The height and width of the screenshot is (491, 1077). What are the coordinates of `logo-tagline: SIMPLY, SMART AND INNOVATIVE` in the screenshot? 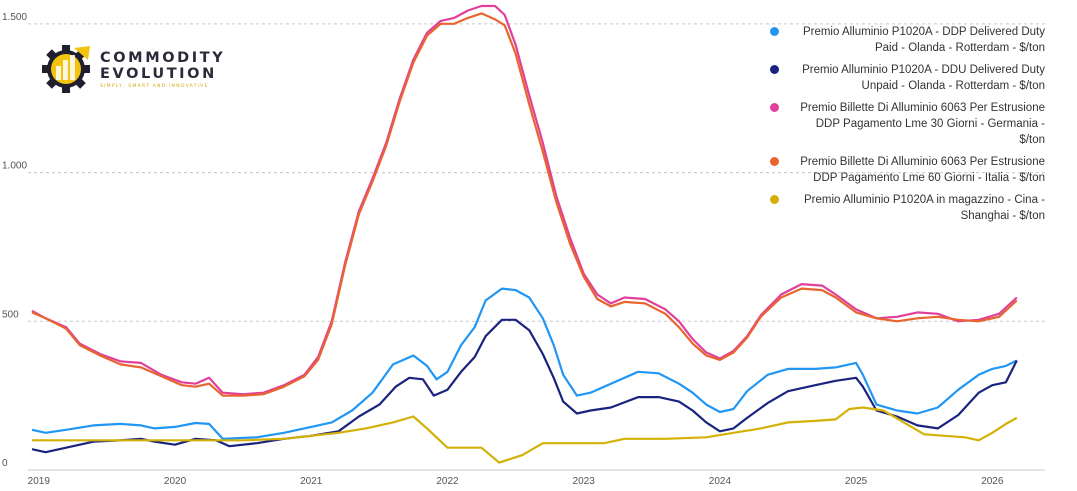 It's located at (154, 86).